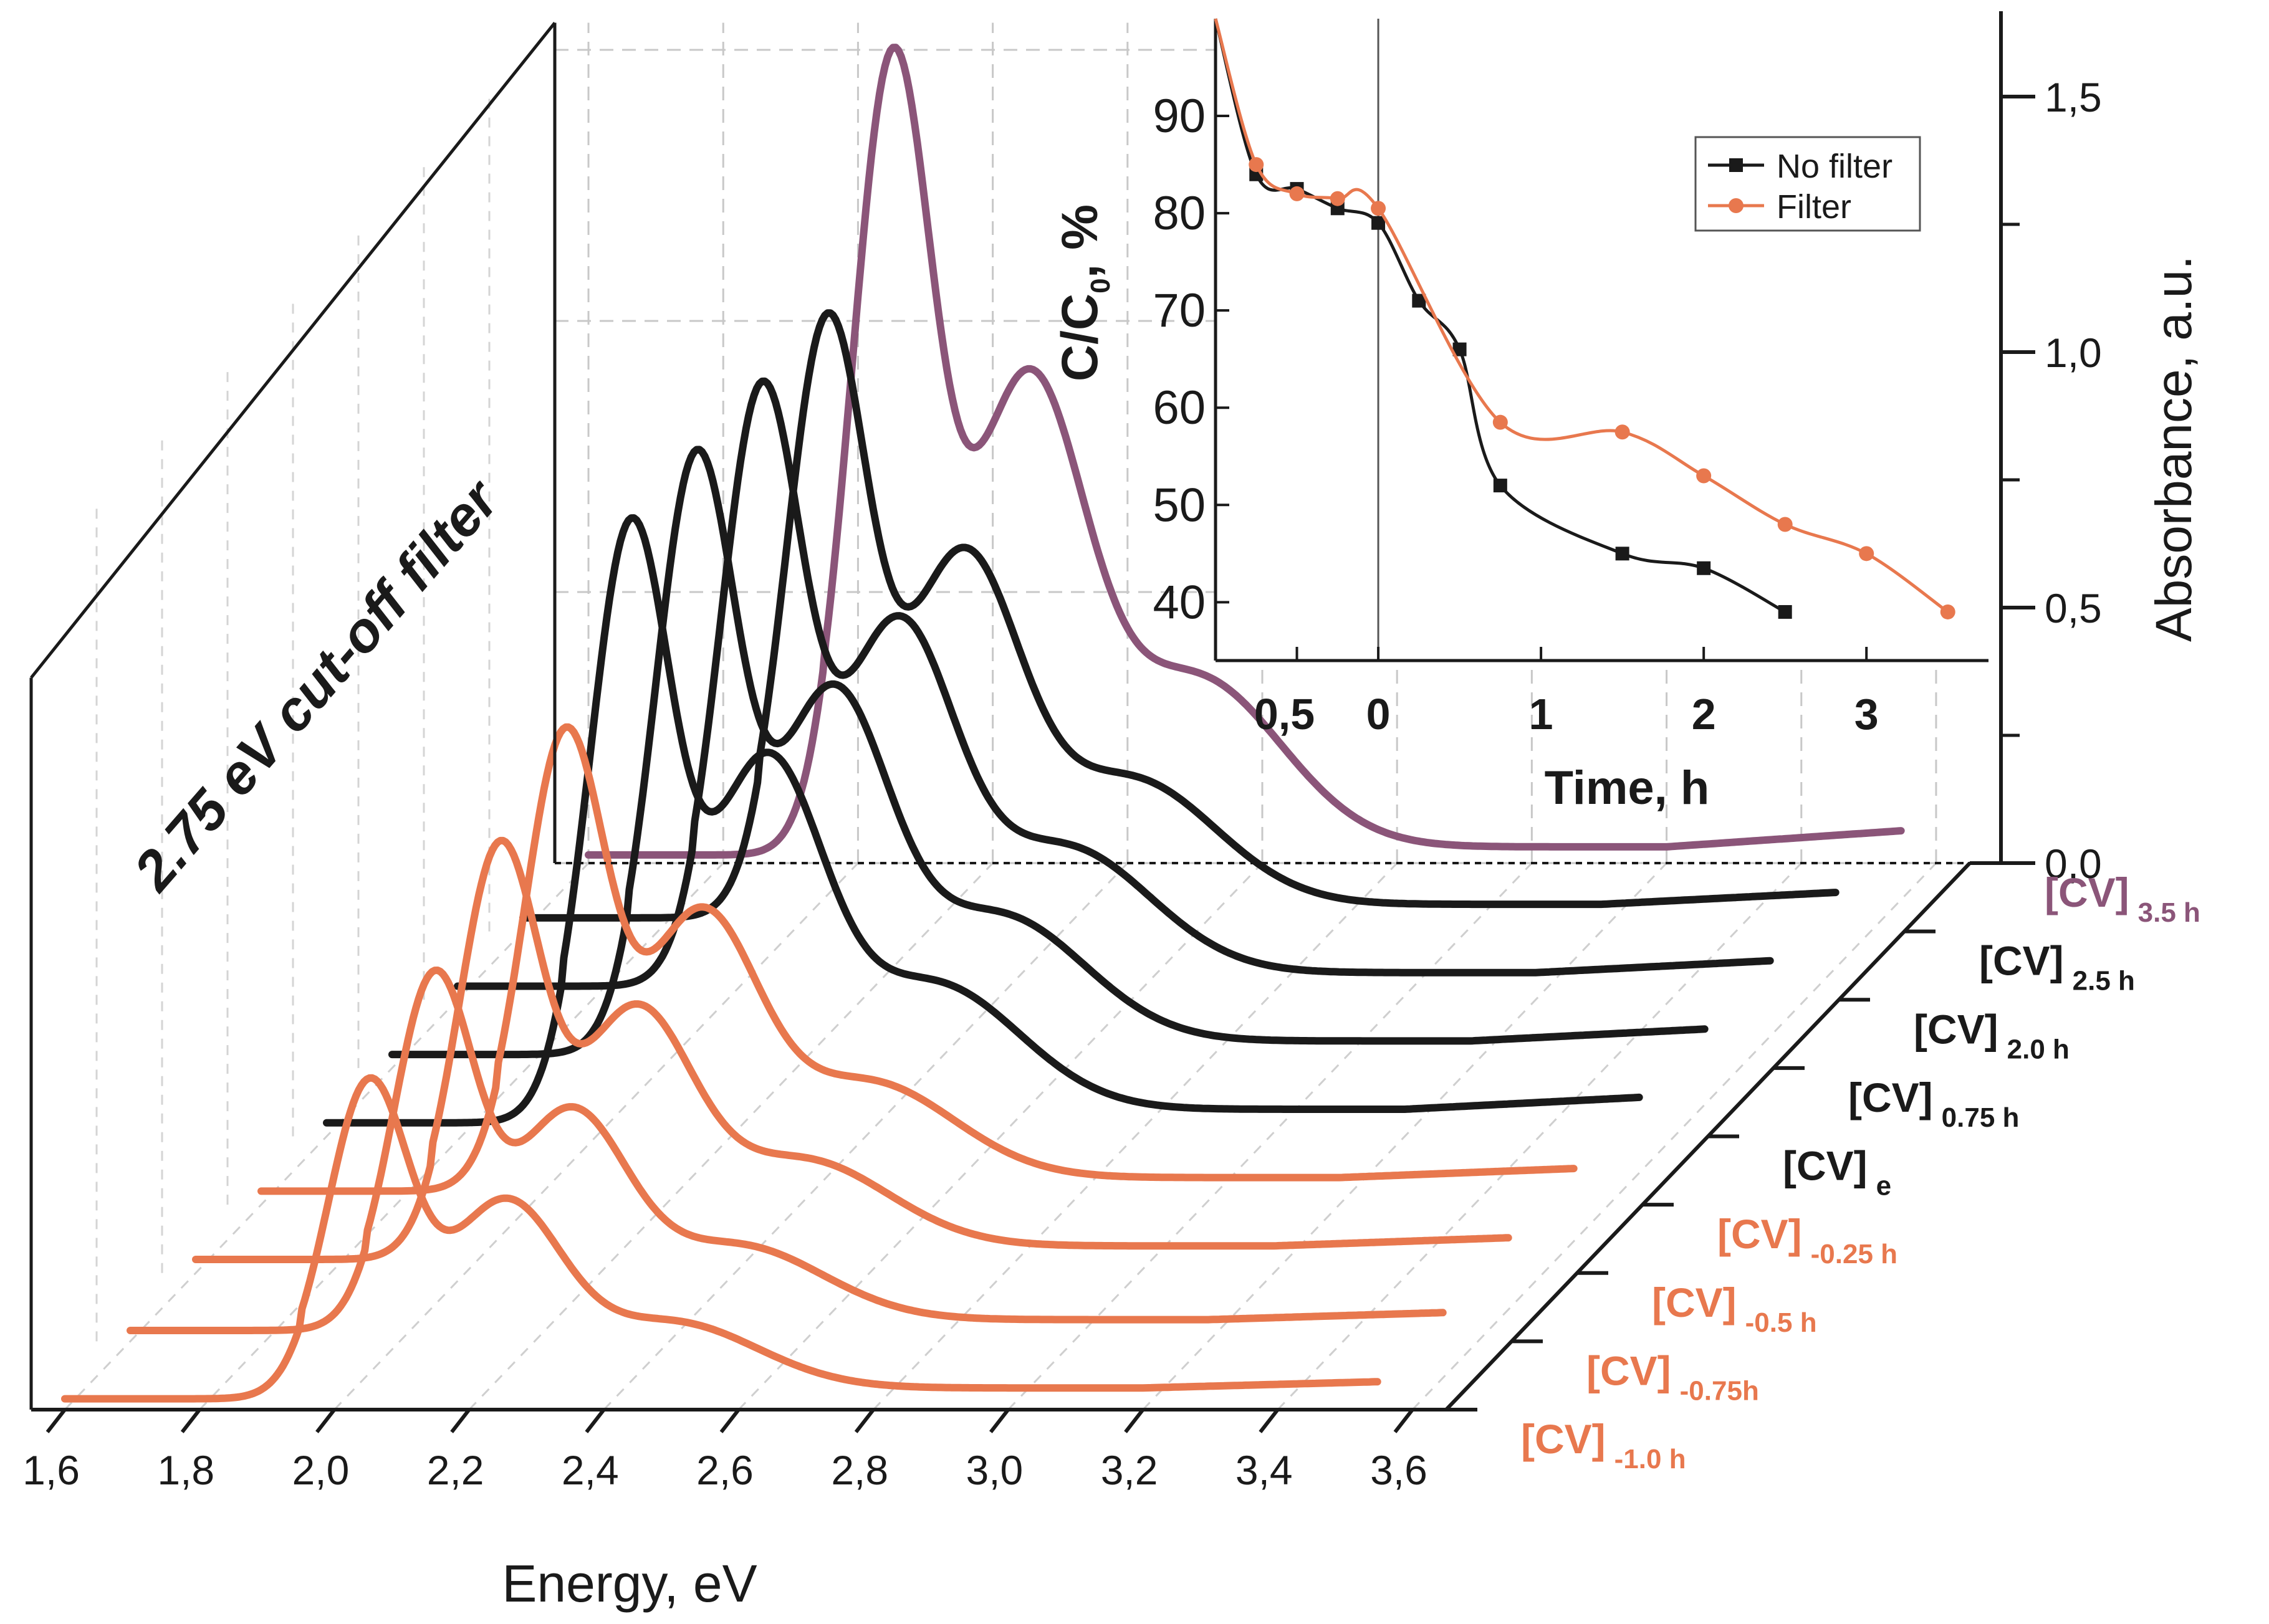  Describe the element at coordinates (1627, 788) in the screenshot. I see `inset-x-axis-label: Time, h` at that location.